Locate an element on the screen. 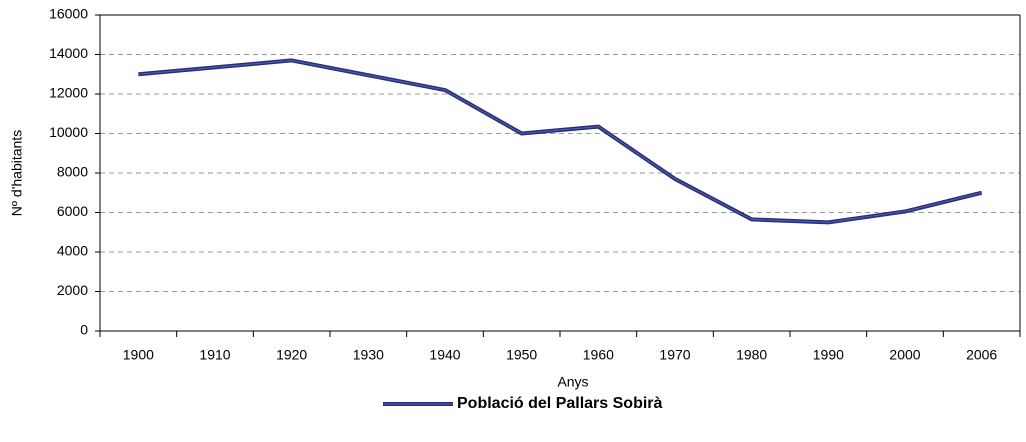 The image size is (1026, 442). y-tick-label: 16000 is located at coordinates (68, 14).